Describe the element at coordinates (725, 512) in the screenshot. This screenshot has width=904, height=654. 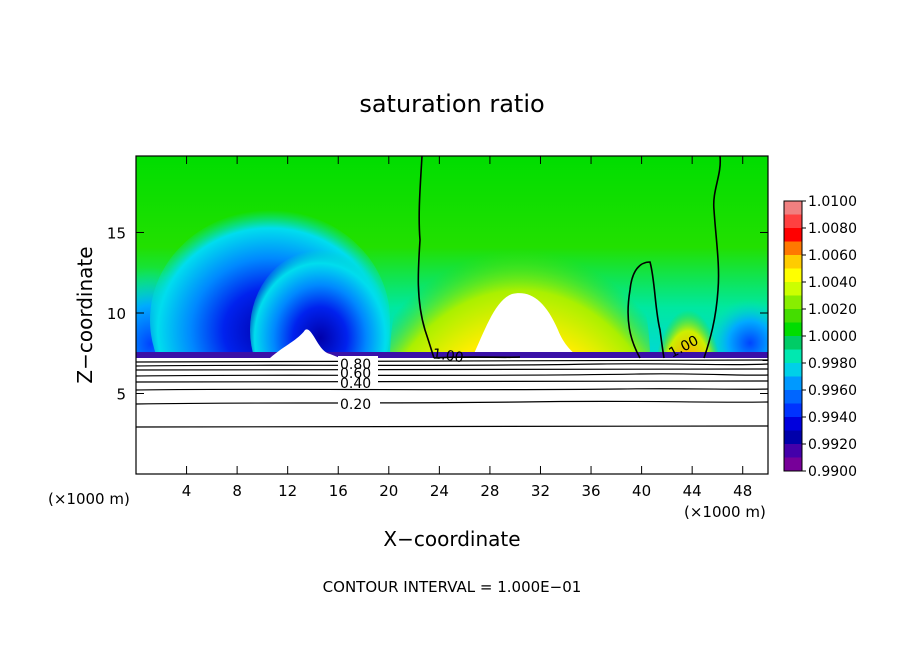
I see `x-unit-right: (×1000 m)` at that location.